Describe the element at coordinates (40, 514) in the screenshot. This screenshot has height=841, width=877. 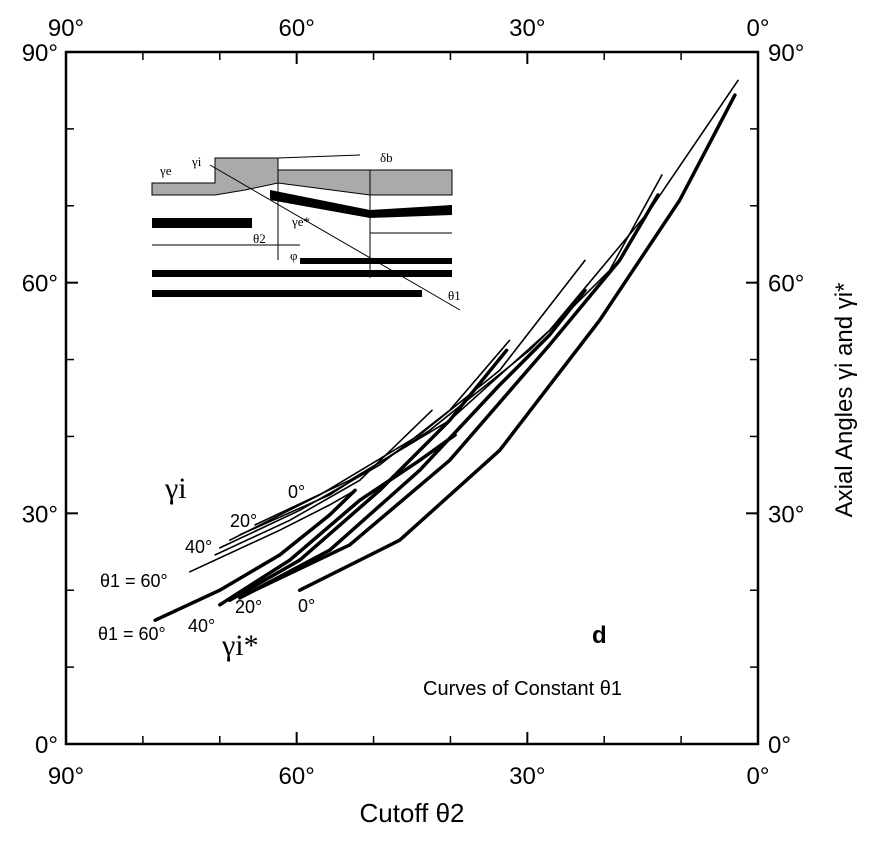
I see `y-tick-label: 30°` at that location.